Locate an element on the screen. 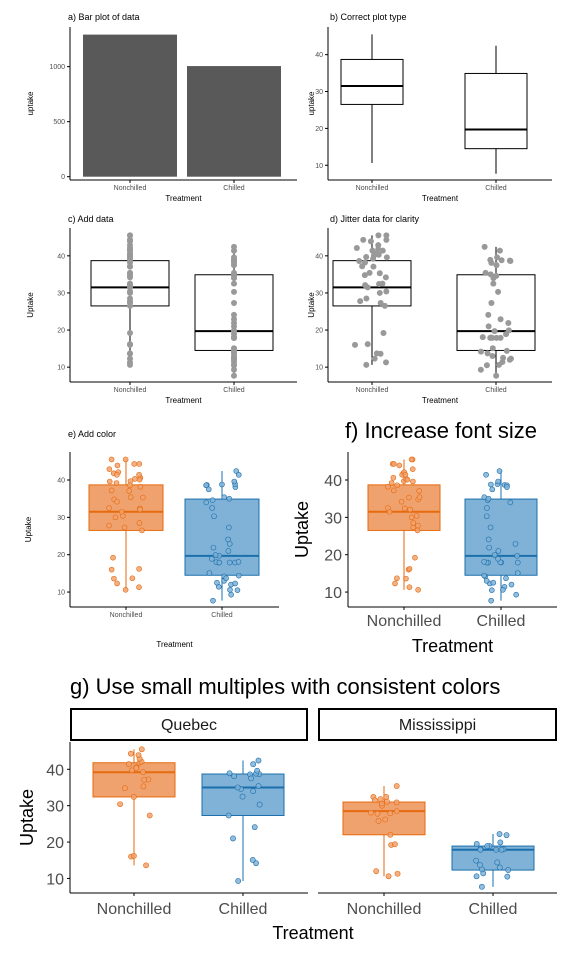  x-tick-label-chilled: Chilled is located at coordinates (501, 621).